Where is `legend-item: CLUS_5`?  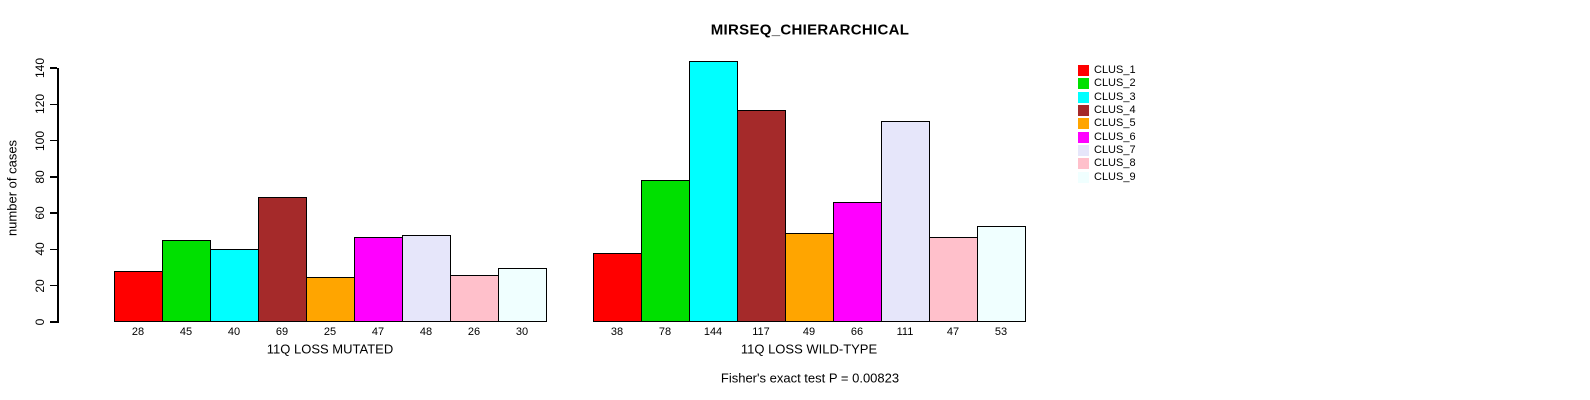
legend-item: CLUS_5 is located at coordinates (1107, 123).